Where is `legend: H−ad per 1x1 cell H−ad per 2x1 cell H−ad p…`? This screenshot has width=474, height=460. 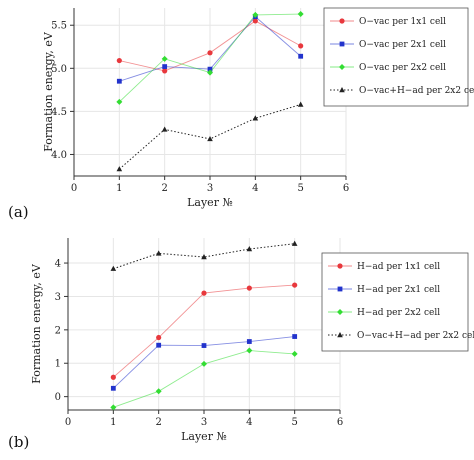
legend: H−ad per 1x1 cell H−ad per 2x1 cell H−ad p… is located at coordinates (397, 302).